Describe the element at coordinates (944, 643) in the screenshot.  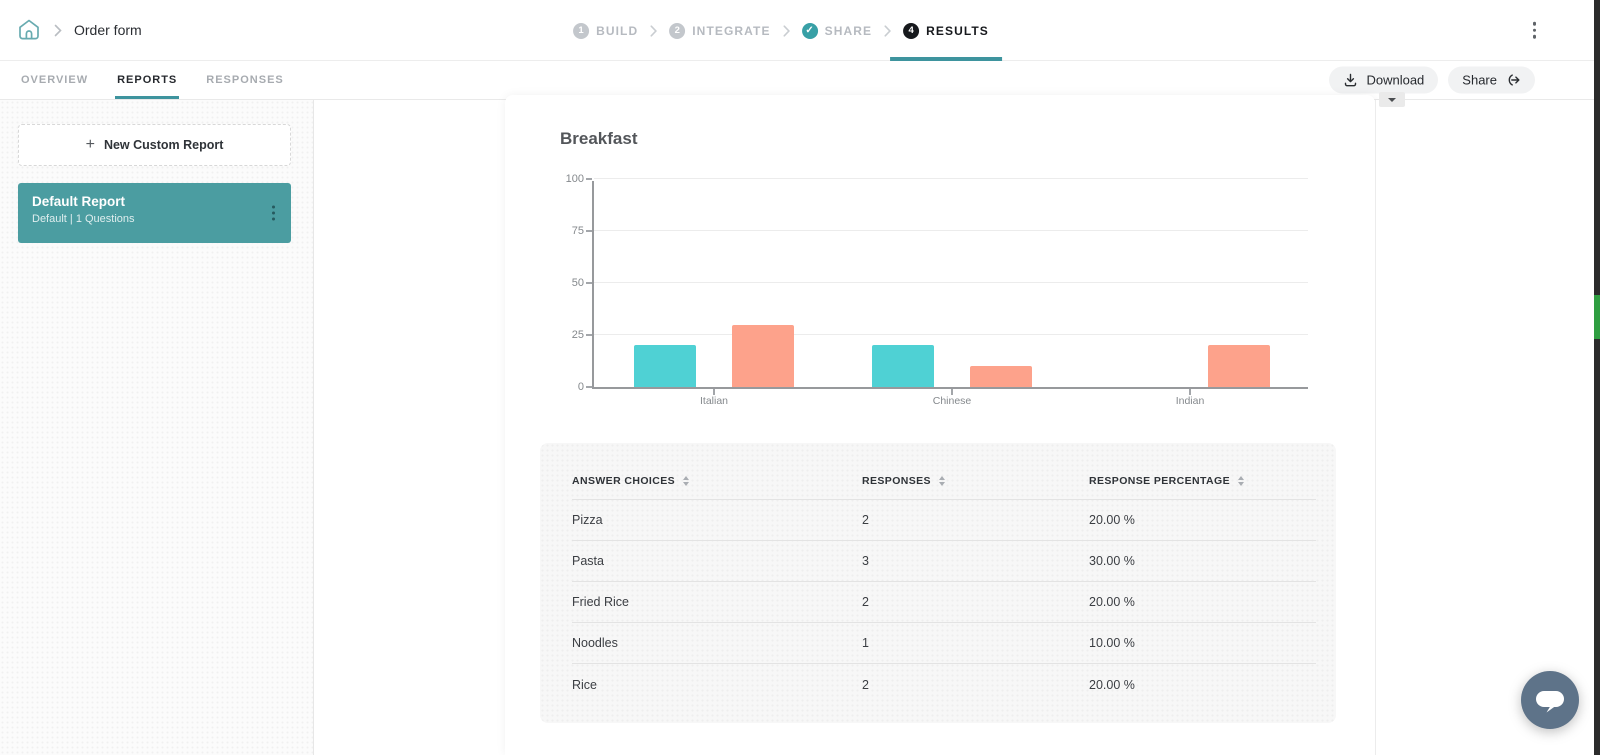
I see `table-row: Noodles 1 10.00 %` at that location.